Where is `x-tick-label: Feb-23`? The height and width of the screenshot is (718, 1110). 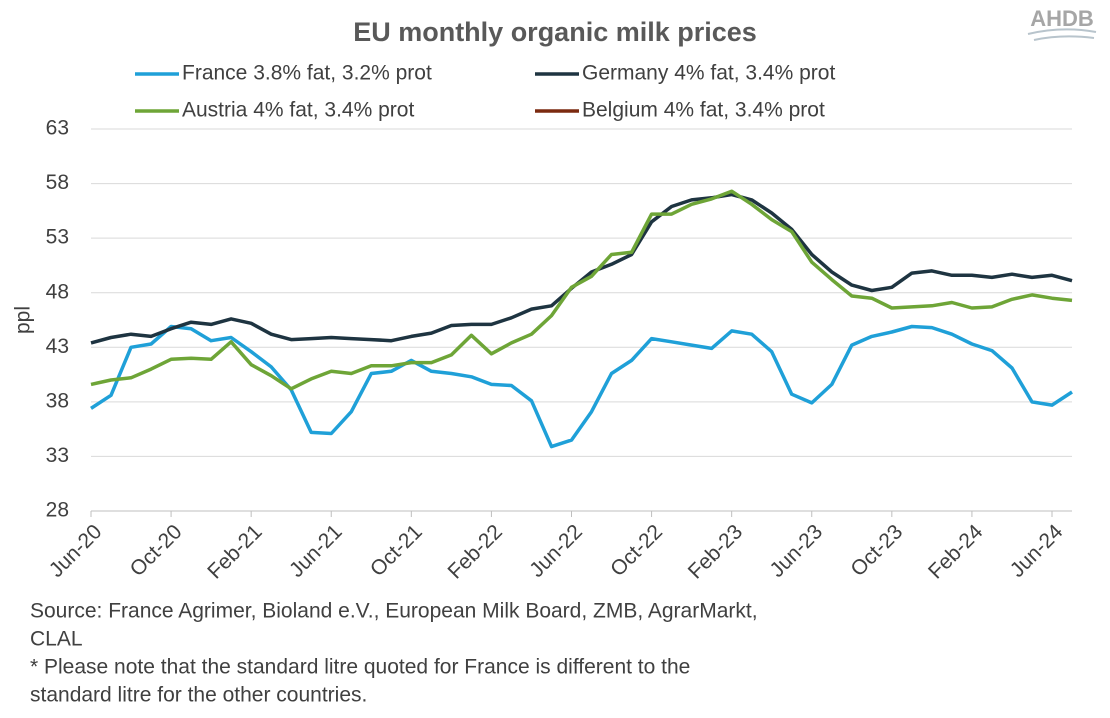 x-tick-label: Feb-23 is located at coordinates (715, 551).